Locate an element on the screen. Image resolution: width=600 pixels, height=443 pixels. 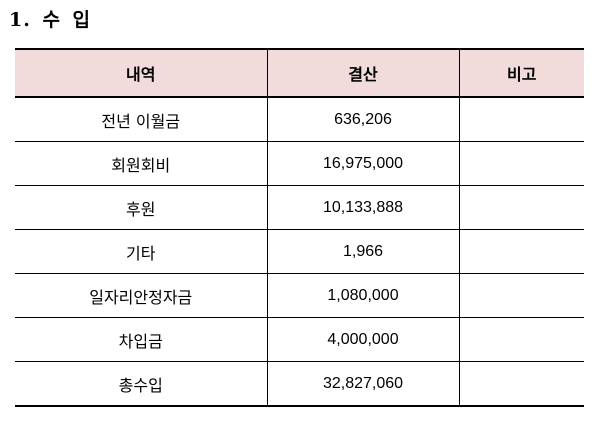
item-cell: 기타 is located at coordinates (141, 251).